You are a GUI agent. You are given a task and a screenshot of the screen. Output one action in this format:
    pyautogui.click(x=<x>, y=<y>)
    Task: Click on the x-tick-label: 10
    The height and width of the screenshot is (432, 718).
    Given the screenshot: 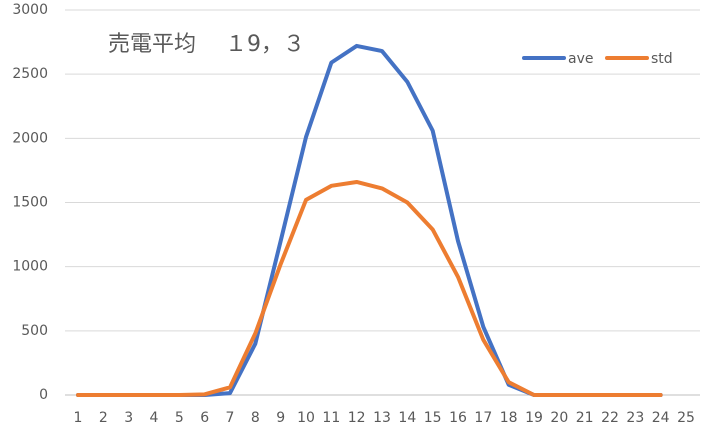 What is the action you would take?
    pyautogui.click(x=306, y=418)
    